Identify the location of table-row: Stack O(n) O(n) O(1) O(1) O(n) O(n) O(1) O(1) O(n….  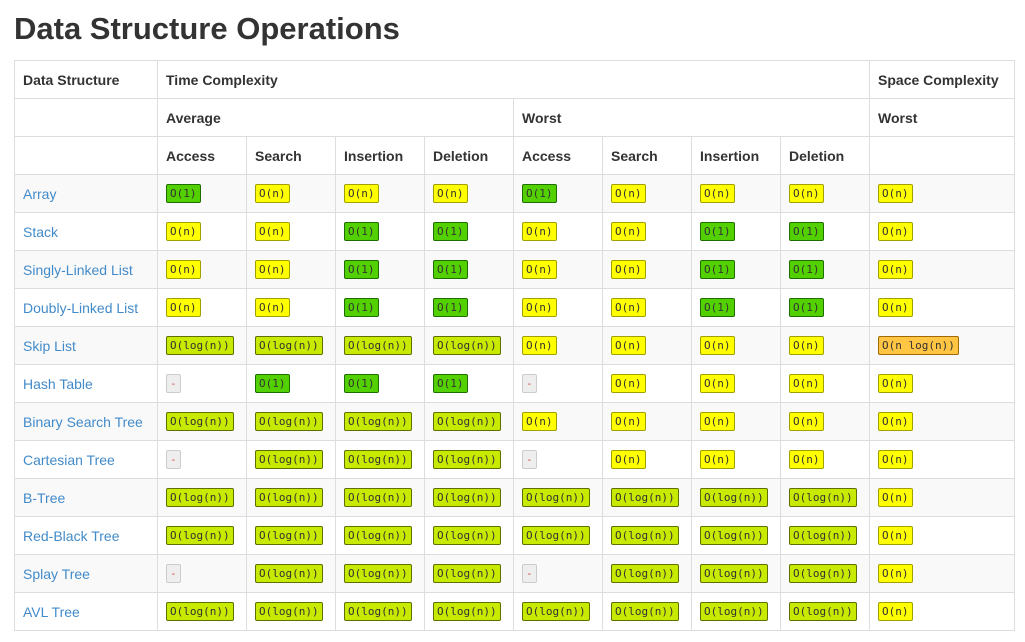
(515, 231).